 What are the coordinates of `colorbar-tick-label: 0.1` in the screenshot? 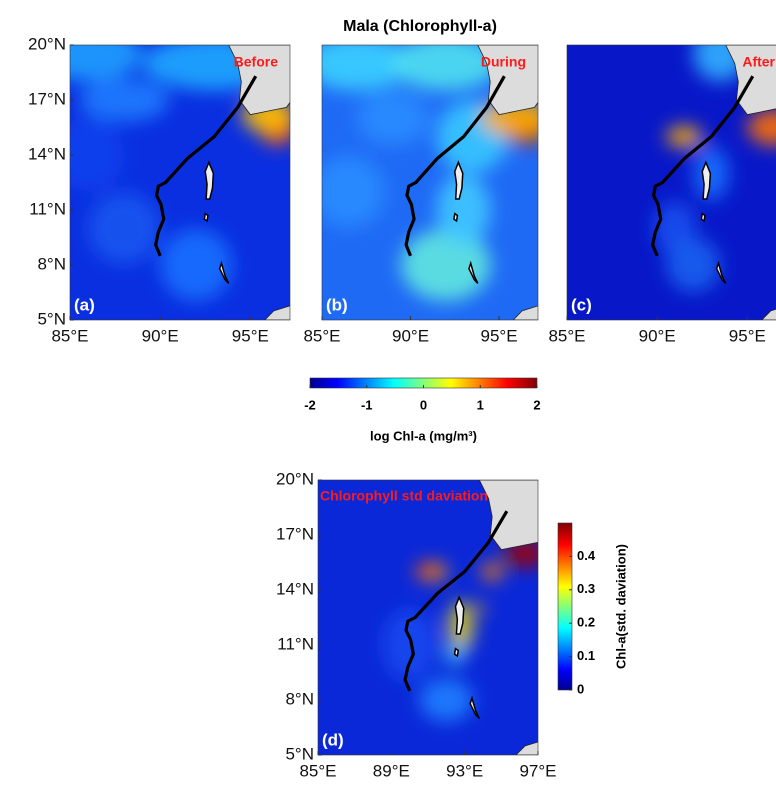 It's located at (586, 655).